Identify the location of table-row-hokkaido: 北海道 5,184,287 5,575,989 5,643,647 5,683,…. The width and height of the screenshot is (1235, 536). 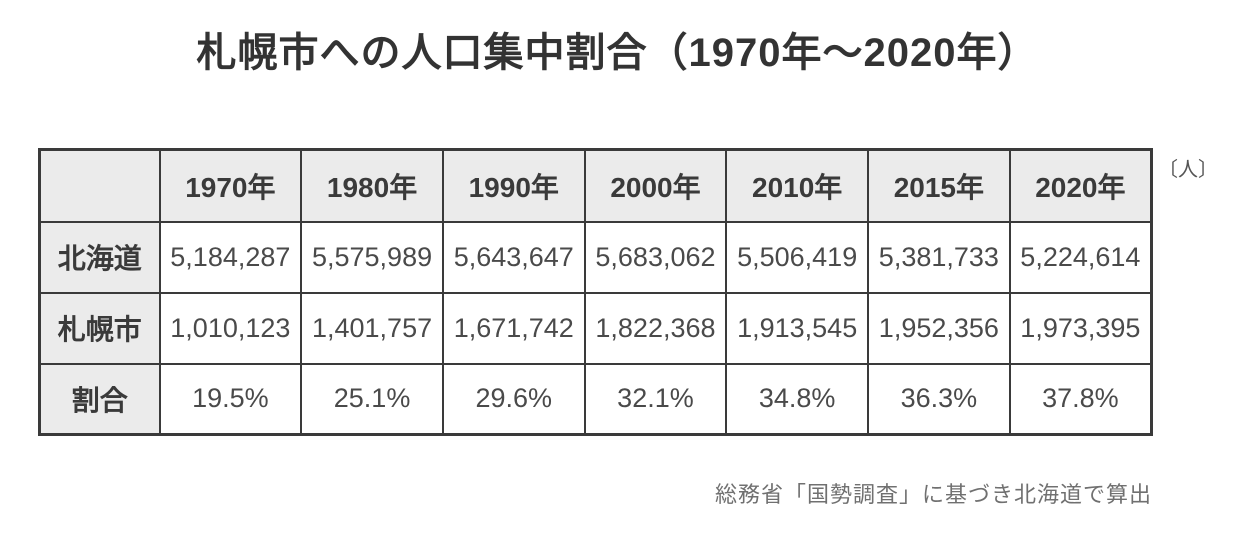
(595, 257).